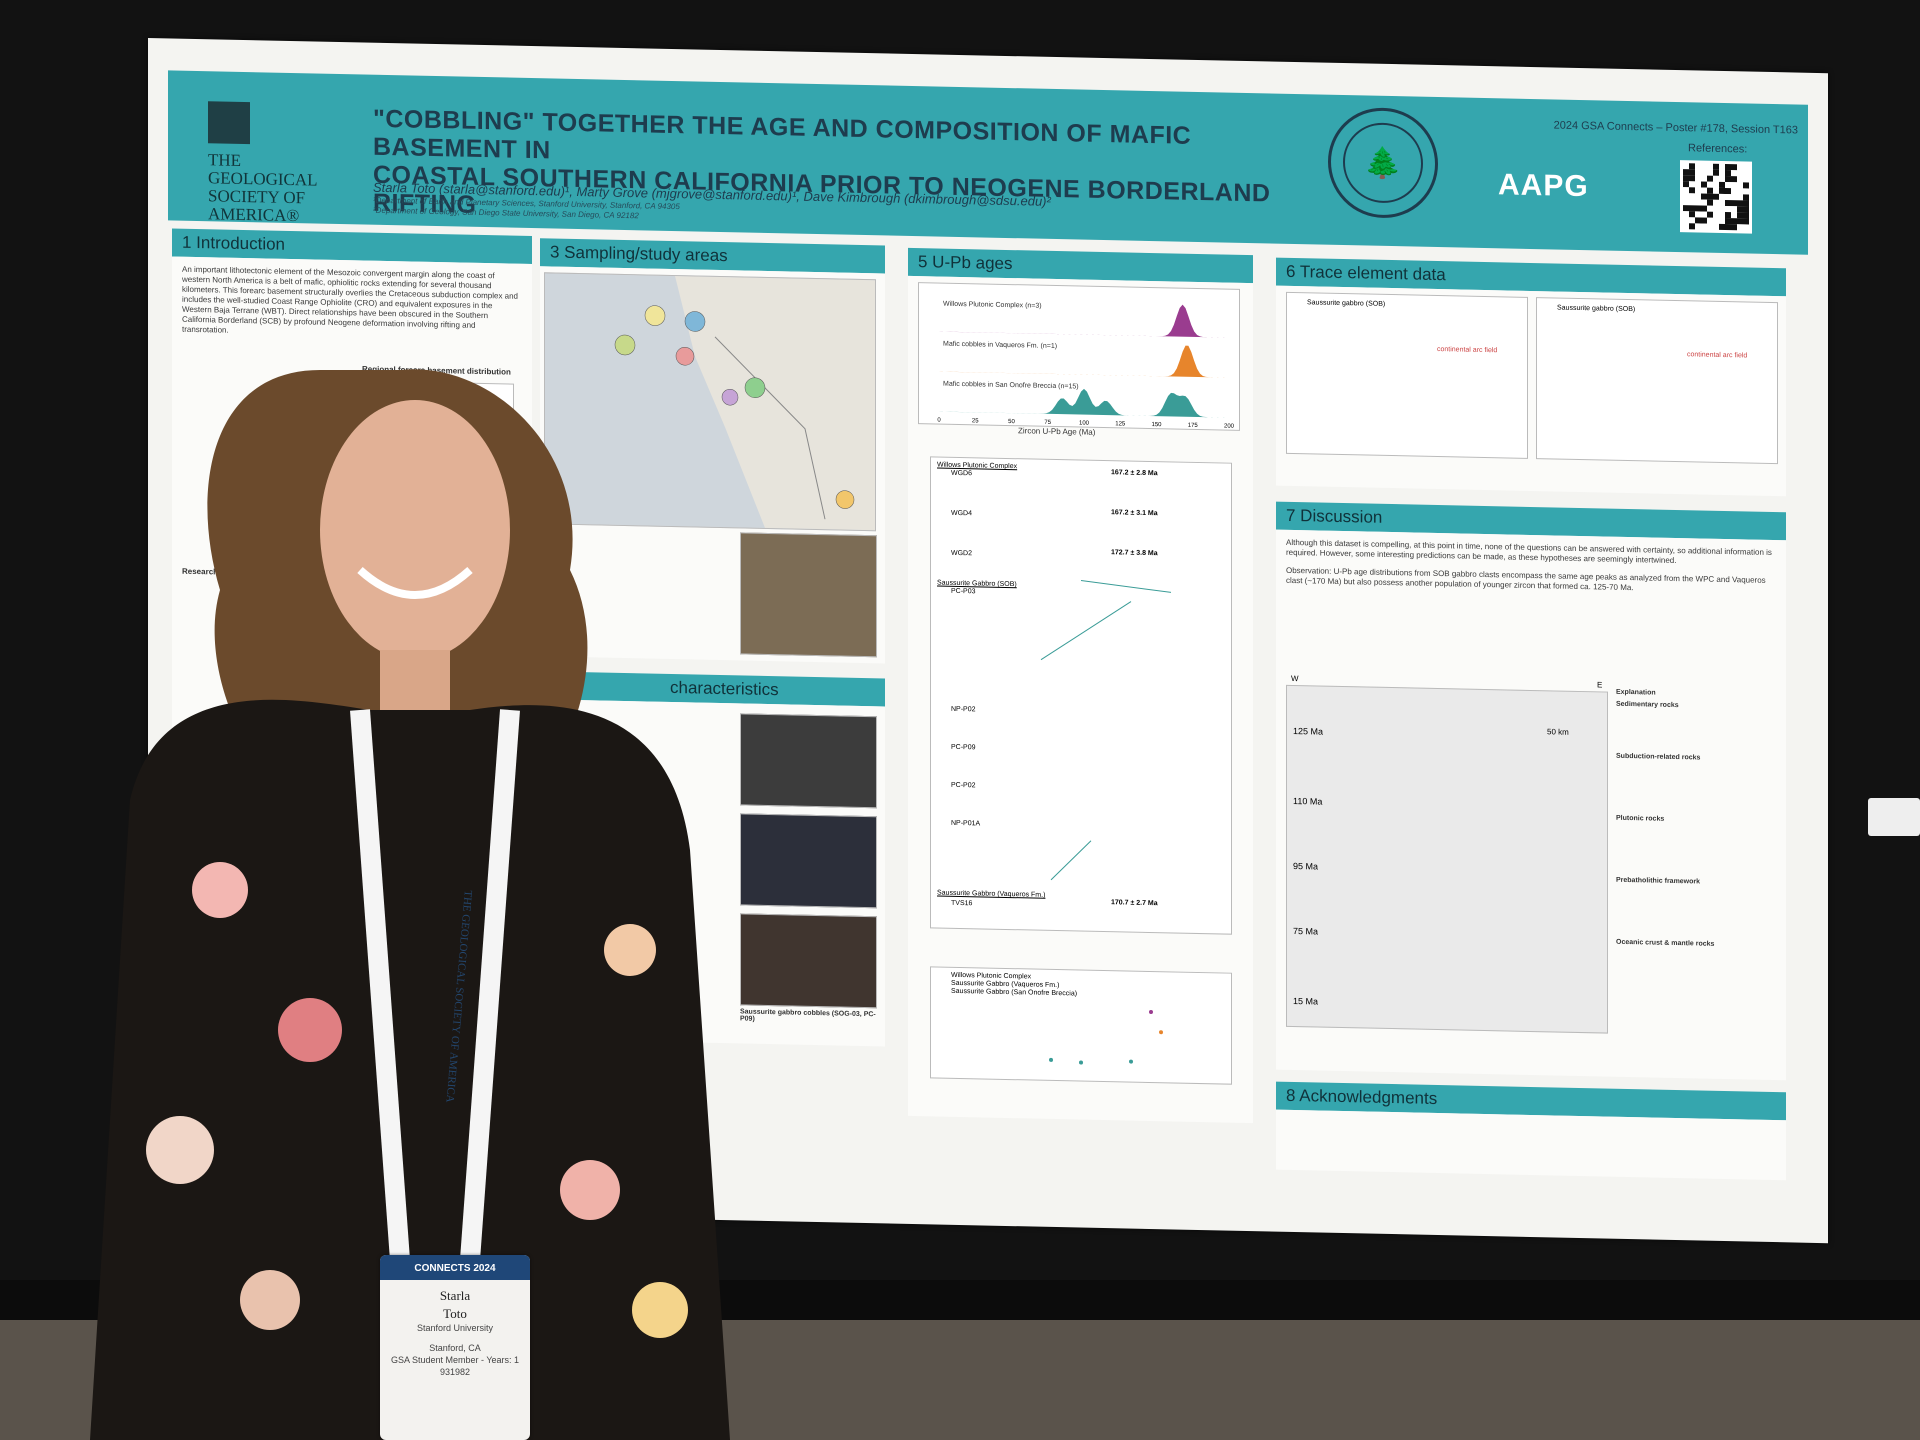 This screenshot has height=1440, width=1920. Describe the element at coordinates (975, 421) in the screenshot. I see `pdf-xtick: 25` at that location.